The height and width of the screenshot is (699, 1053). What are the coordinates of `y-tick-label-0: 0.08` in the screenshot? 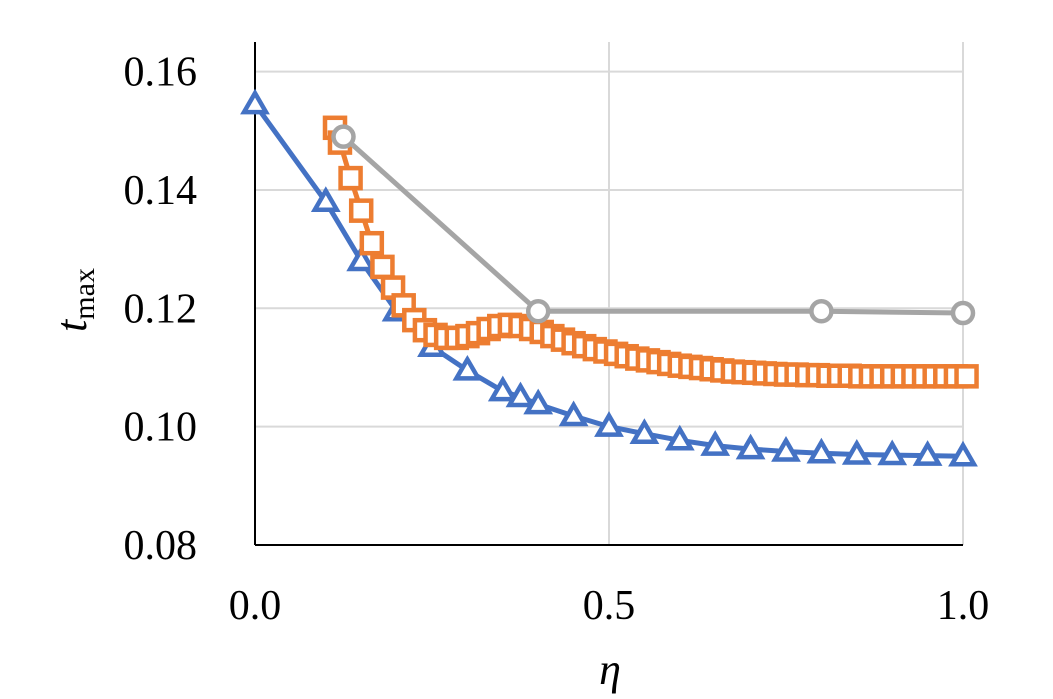 It's located at (161, 546).